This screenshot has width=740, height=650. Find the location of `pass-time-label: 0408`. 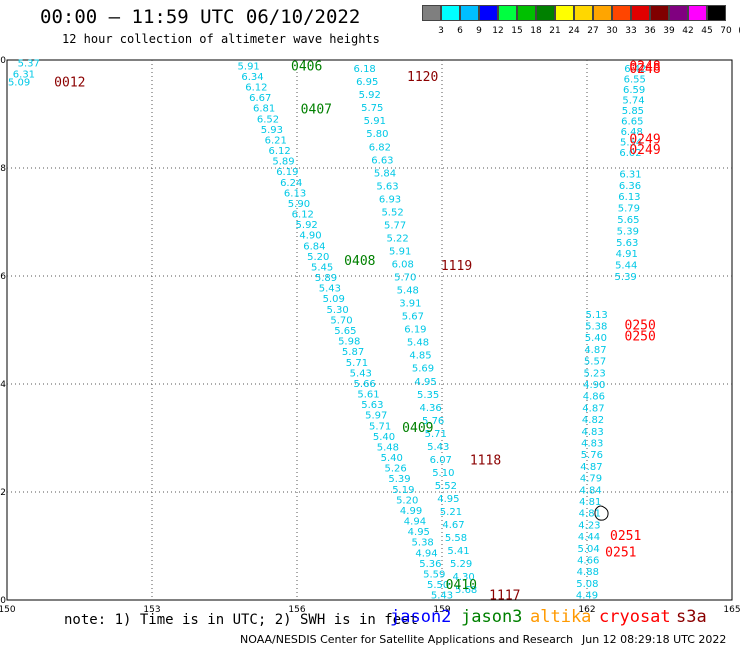

pass-time-label: 0408 is located at coordinates (359, 261).